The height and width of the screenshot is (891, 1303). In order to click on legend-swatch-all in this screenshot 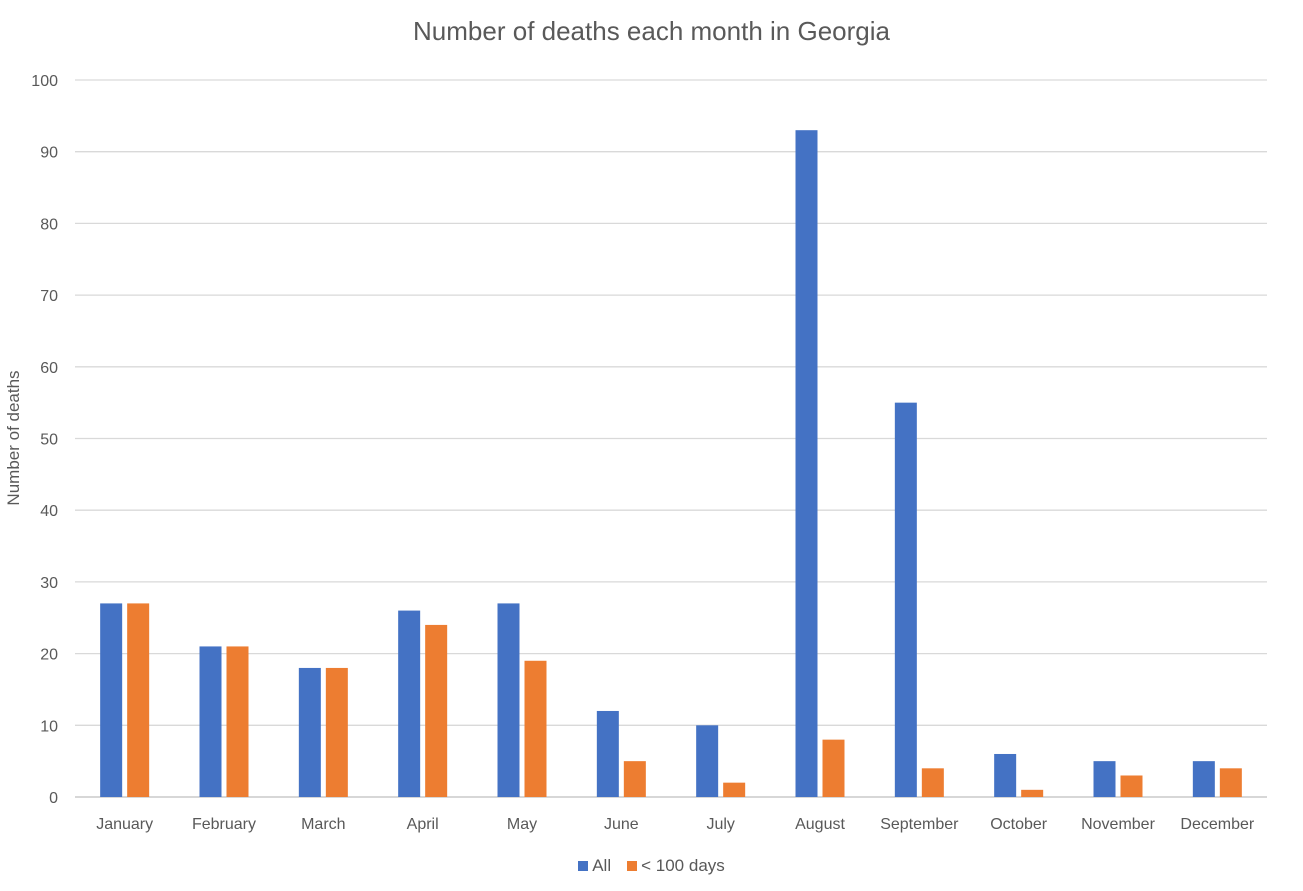, I will do `click(583, 866)`.